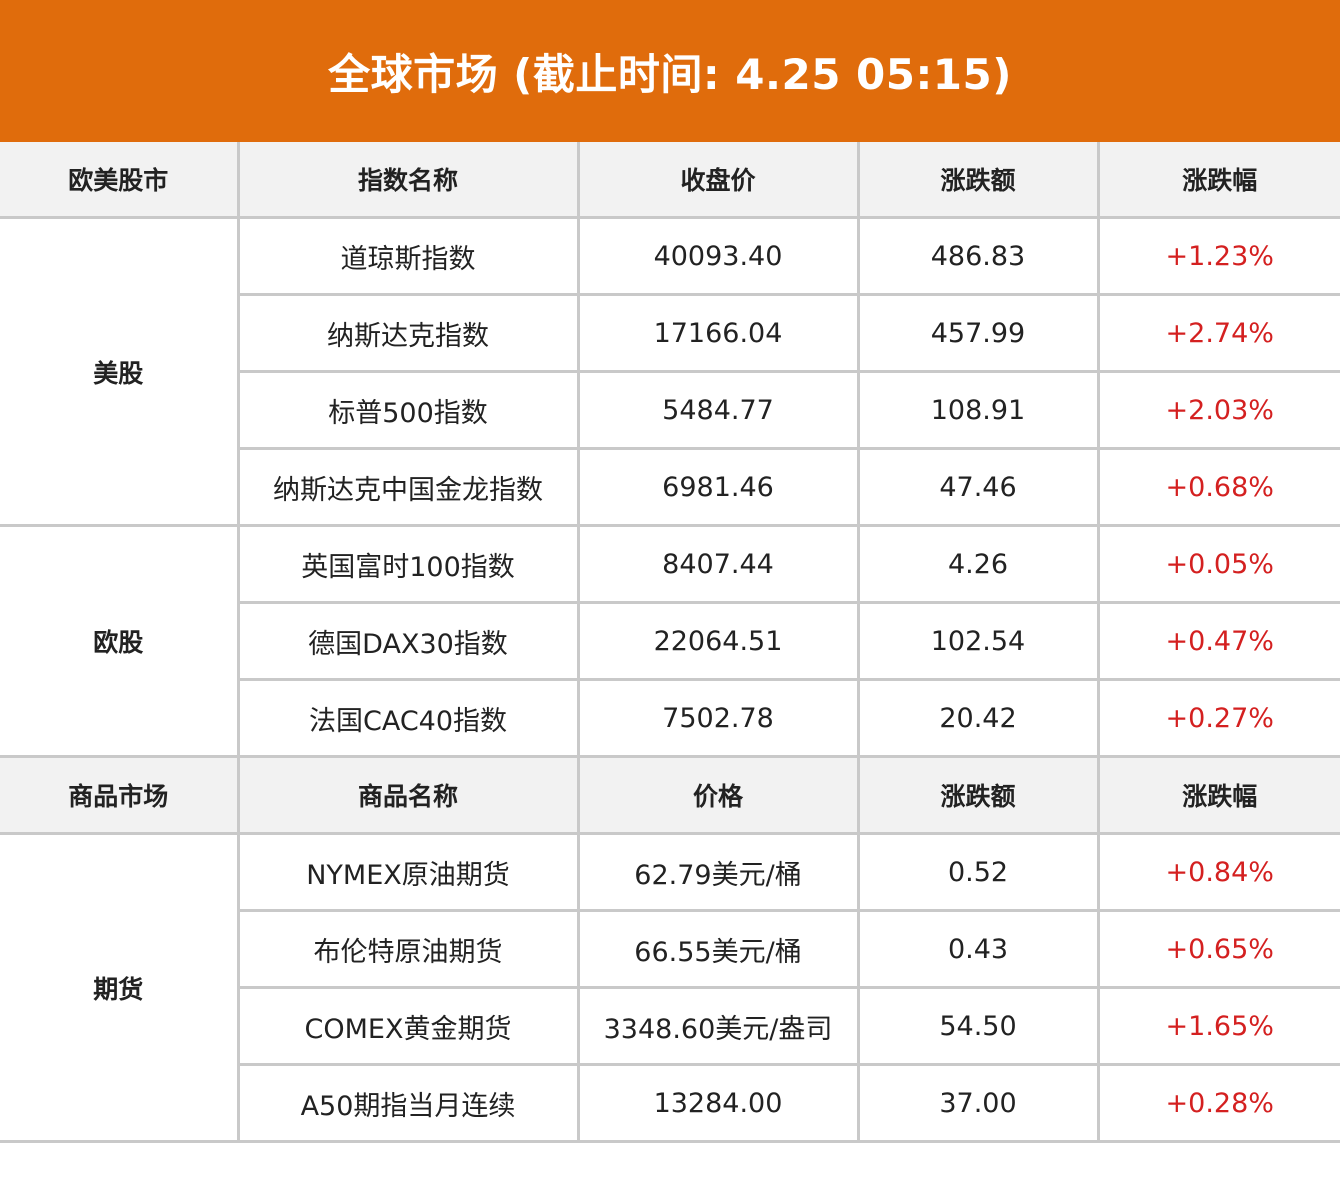  Describe the element at coordinates (978, 718) in the screenshot. I see `row-change: 20.42` at that location.